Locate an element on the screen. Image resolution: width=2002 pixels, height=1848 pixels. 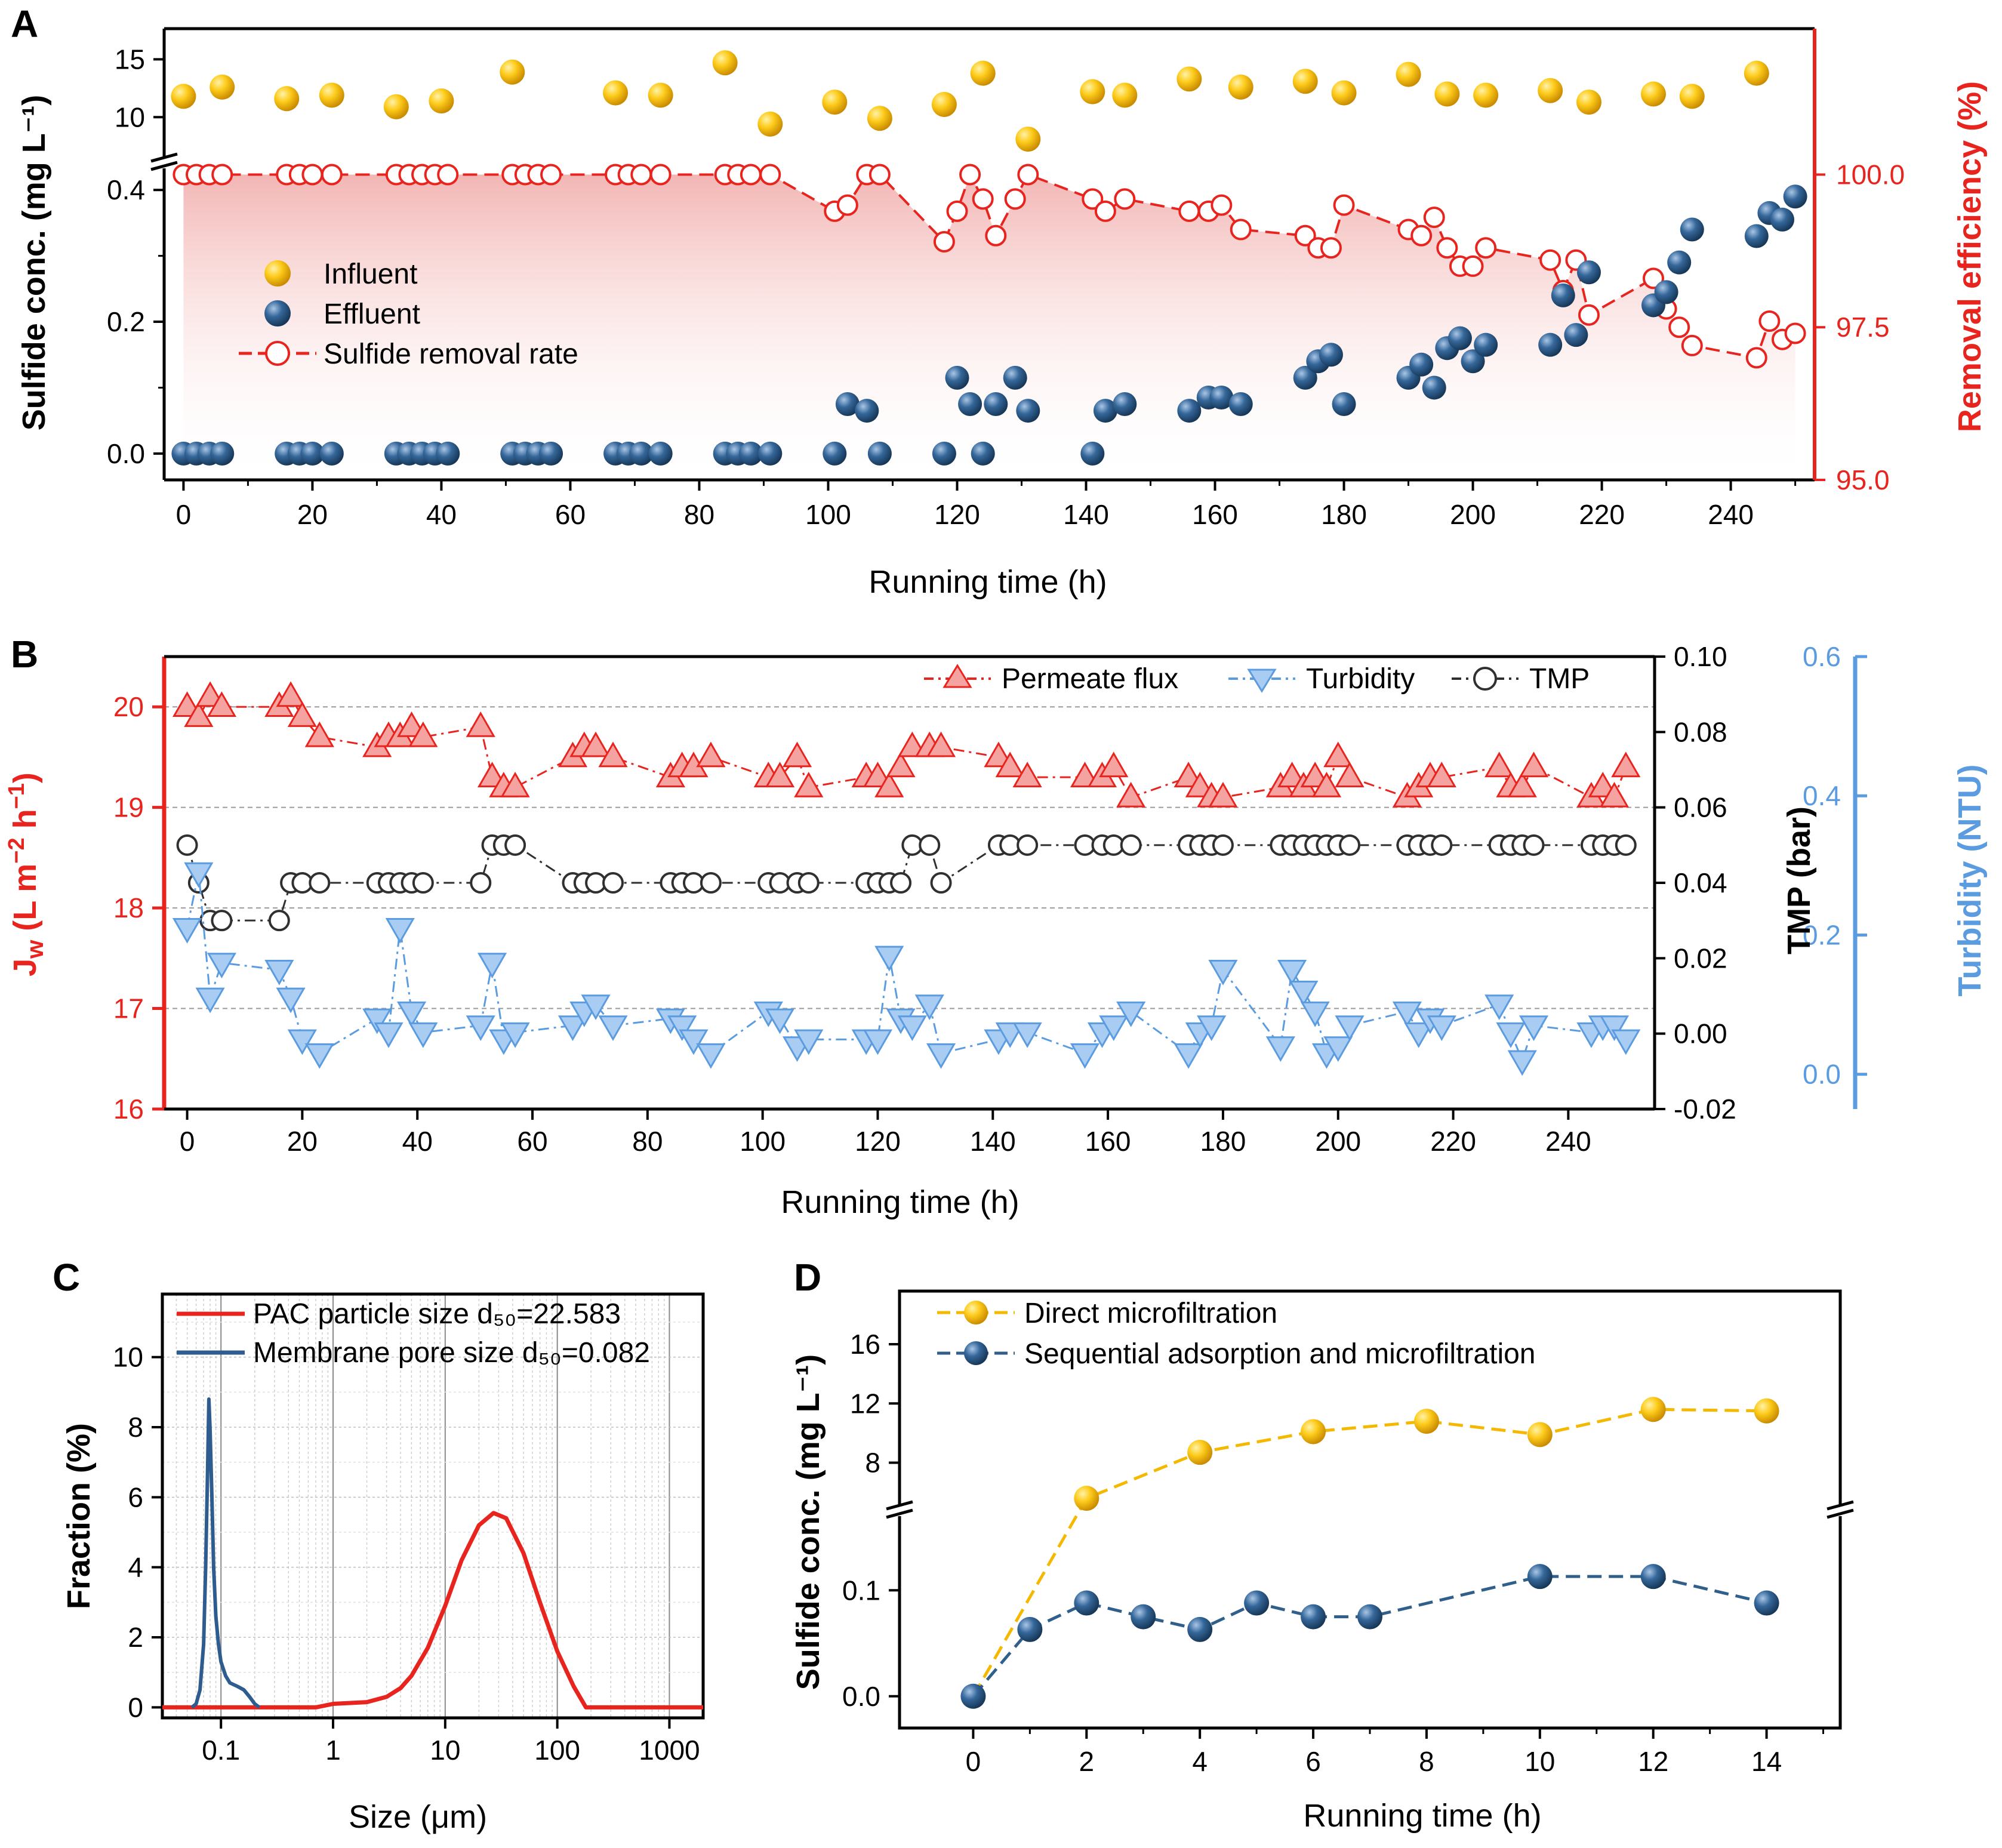
y-mid-tick-label: 0.08 is located at coordinates (1700, 731).